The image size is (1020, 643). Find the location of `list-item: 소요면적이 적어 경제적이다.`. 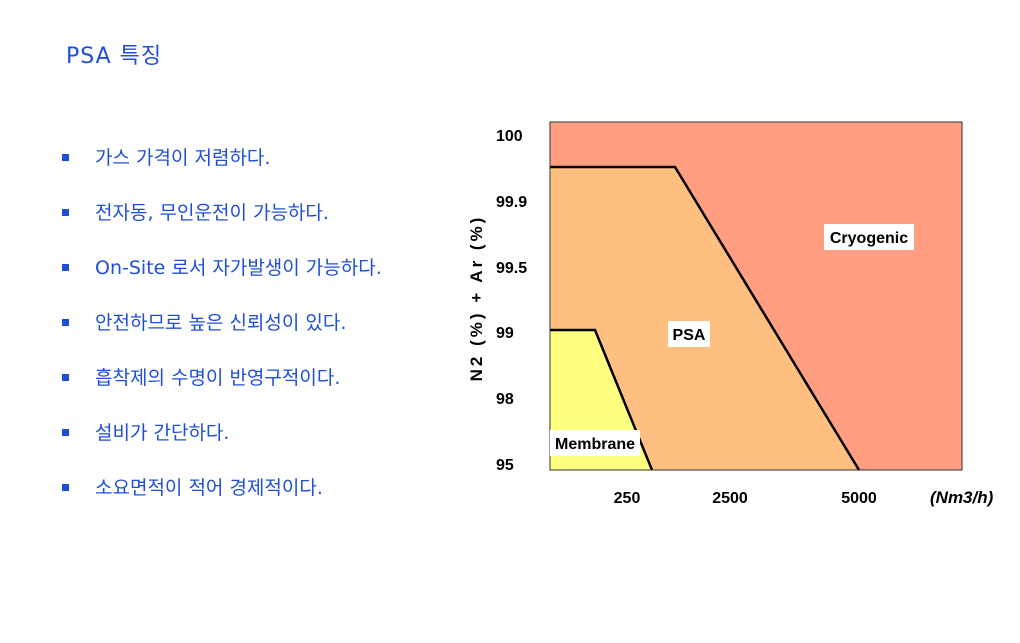

list-item: 소요면적이 적어 경제적이다. is located at coordinates (222, 499).